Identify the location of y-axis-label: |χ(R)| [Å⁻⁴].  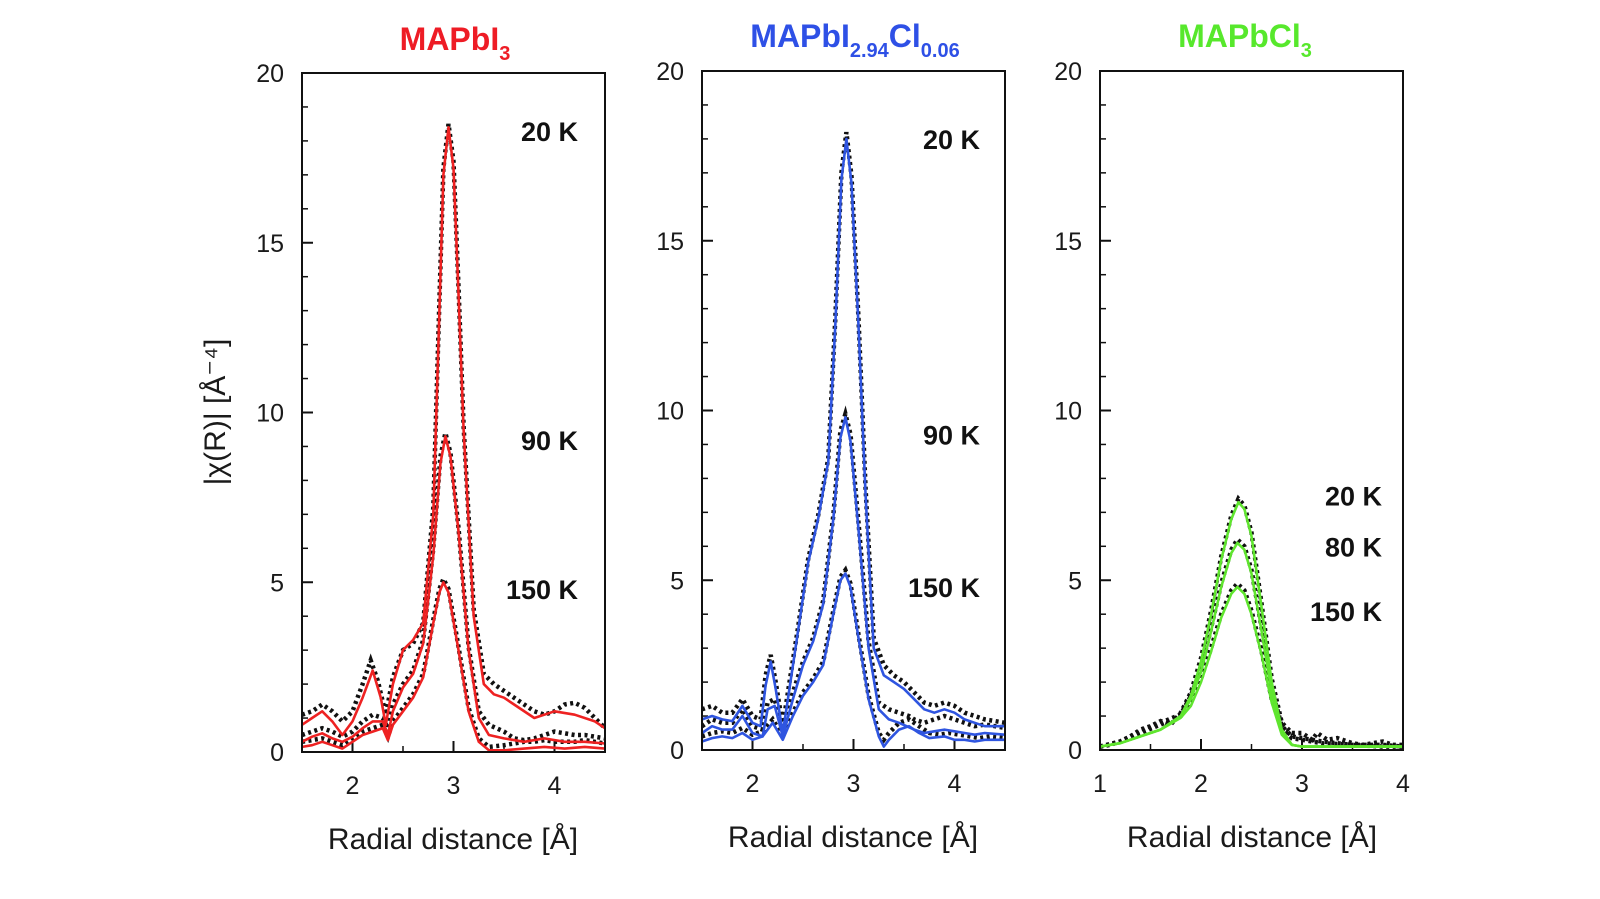
(215, 412).